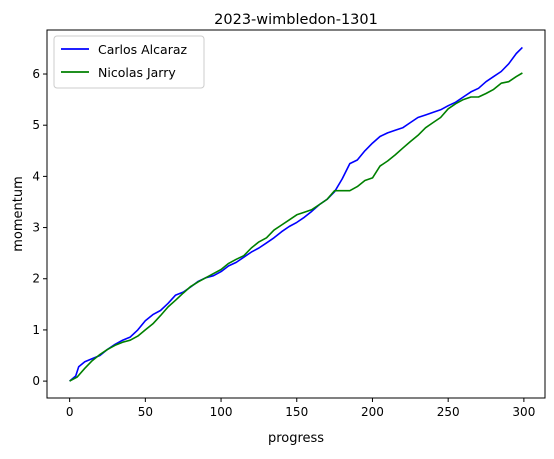  What do you see at coordinates (36, 228) in the screenshot?
I see `y-tick-label: 3` at bounding box center [36, 228].